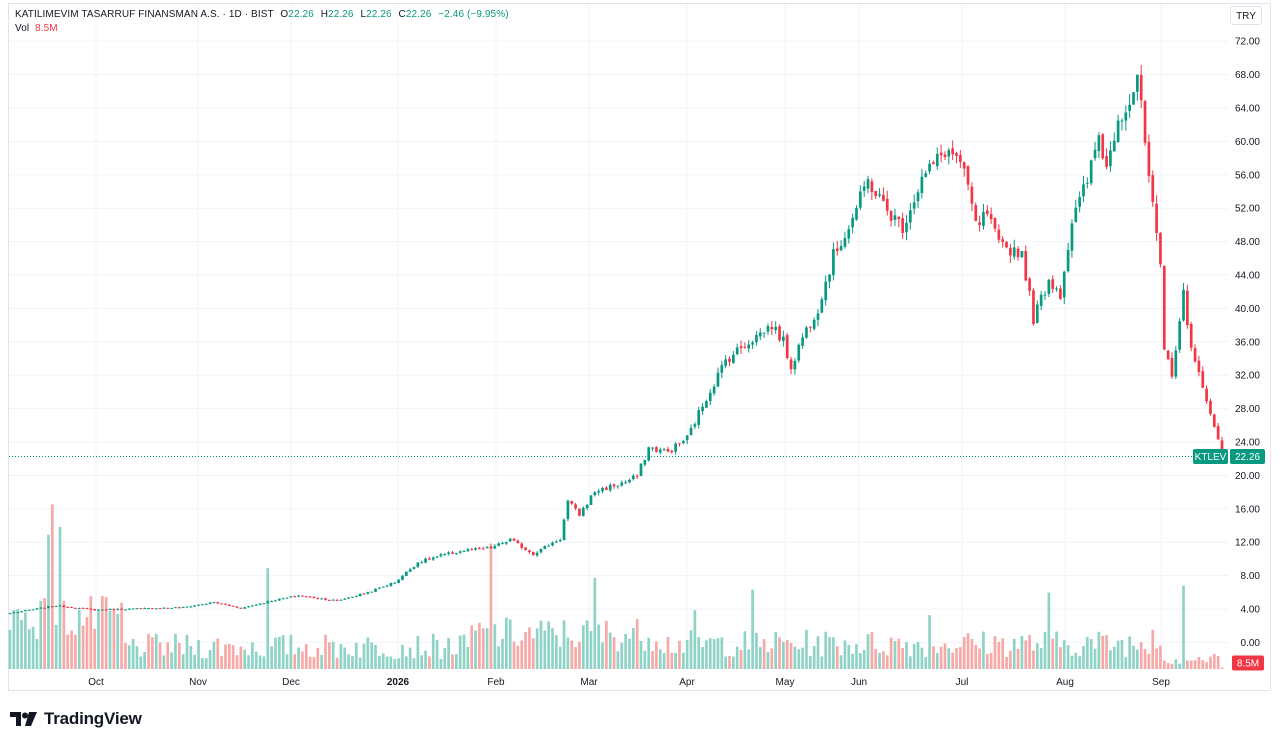 The height and width of the screenshot is (743, 1280). Describe the element at coordinates (22, 28) in the screenshot. I see `legend-volume-label: Vol` at that location.